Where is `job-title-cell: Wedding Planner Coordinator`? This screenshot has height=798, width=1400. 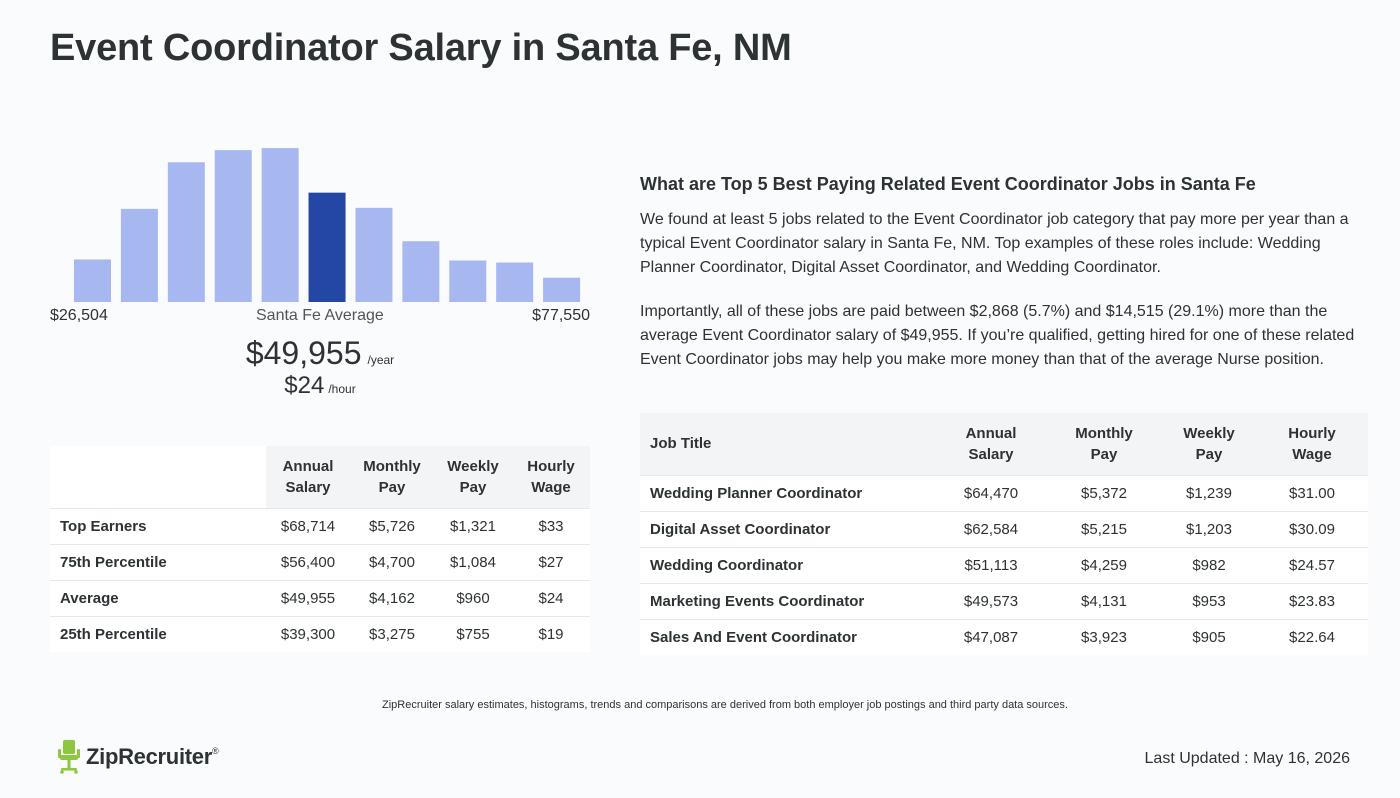 job-title-cell: Wedding Planner Coordinator is located at coordinates (788, 492).